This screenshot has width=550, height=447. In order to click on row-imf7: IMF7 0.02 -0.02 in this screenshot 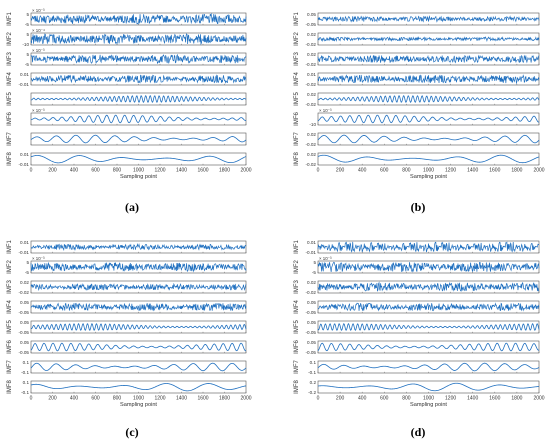, I will do `click(417, 139)`.